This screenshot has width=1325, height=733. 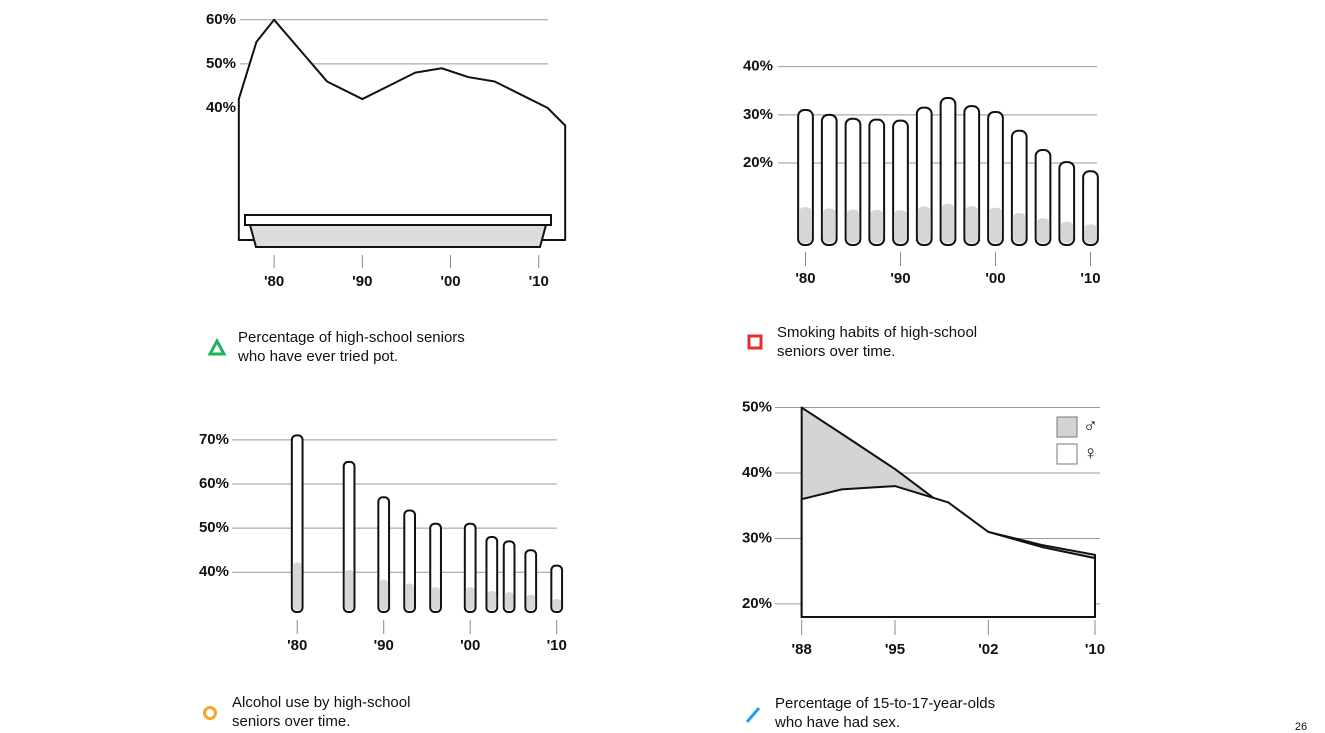 What do you see at coordinates (398, 220) in the screenshot?
I see `pot-rim` at bounding box center [398, 220].